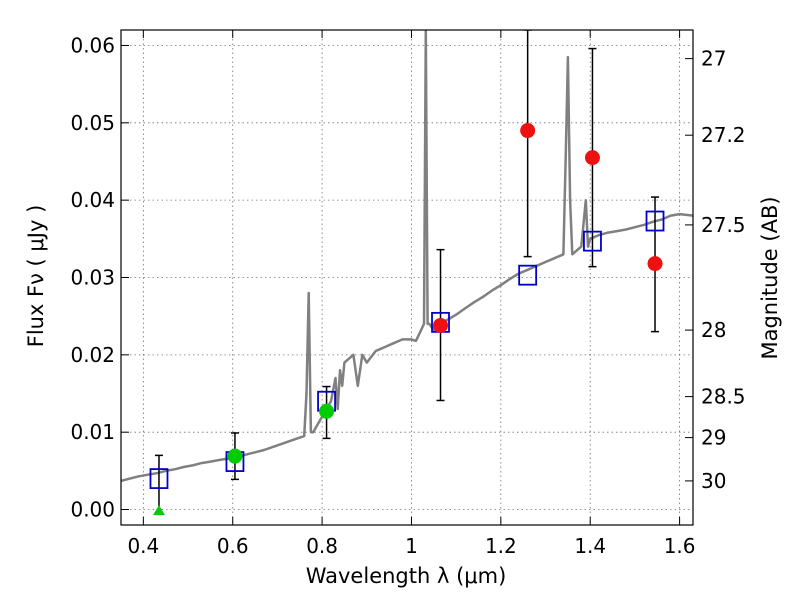  Describe the element at coordinates (713, 330) in the screenshot. I see `right-tick-label: 28` at that location.